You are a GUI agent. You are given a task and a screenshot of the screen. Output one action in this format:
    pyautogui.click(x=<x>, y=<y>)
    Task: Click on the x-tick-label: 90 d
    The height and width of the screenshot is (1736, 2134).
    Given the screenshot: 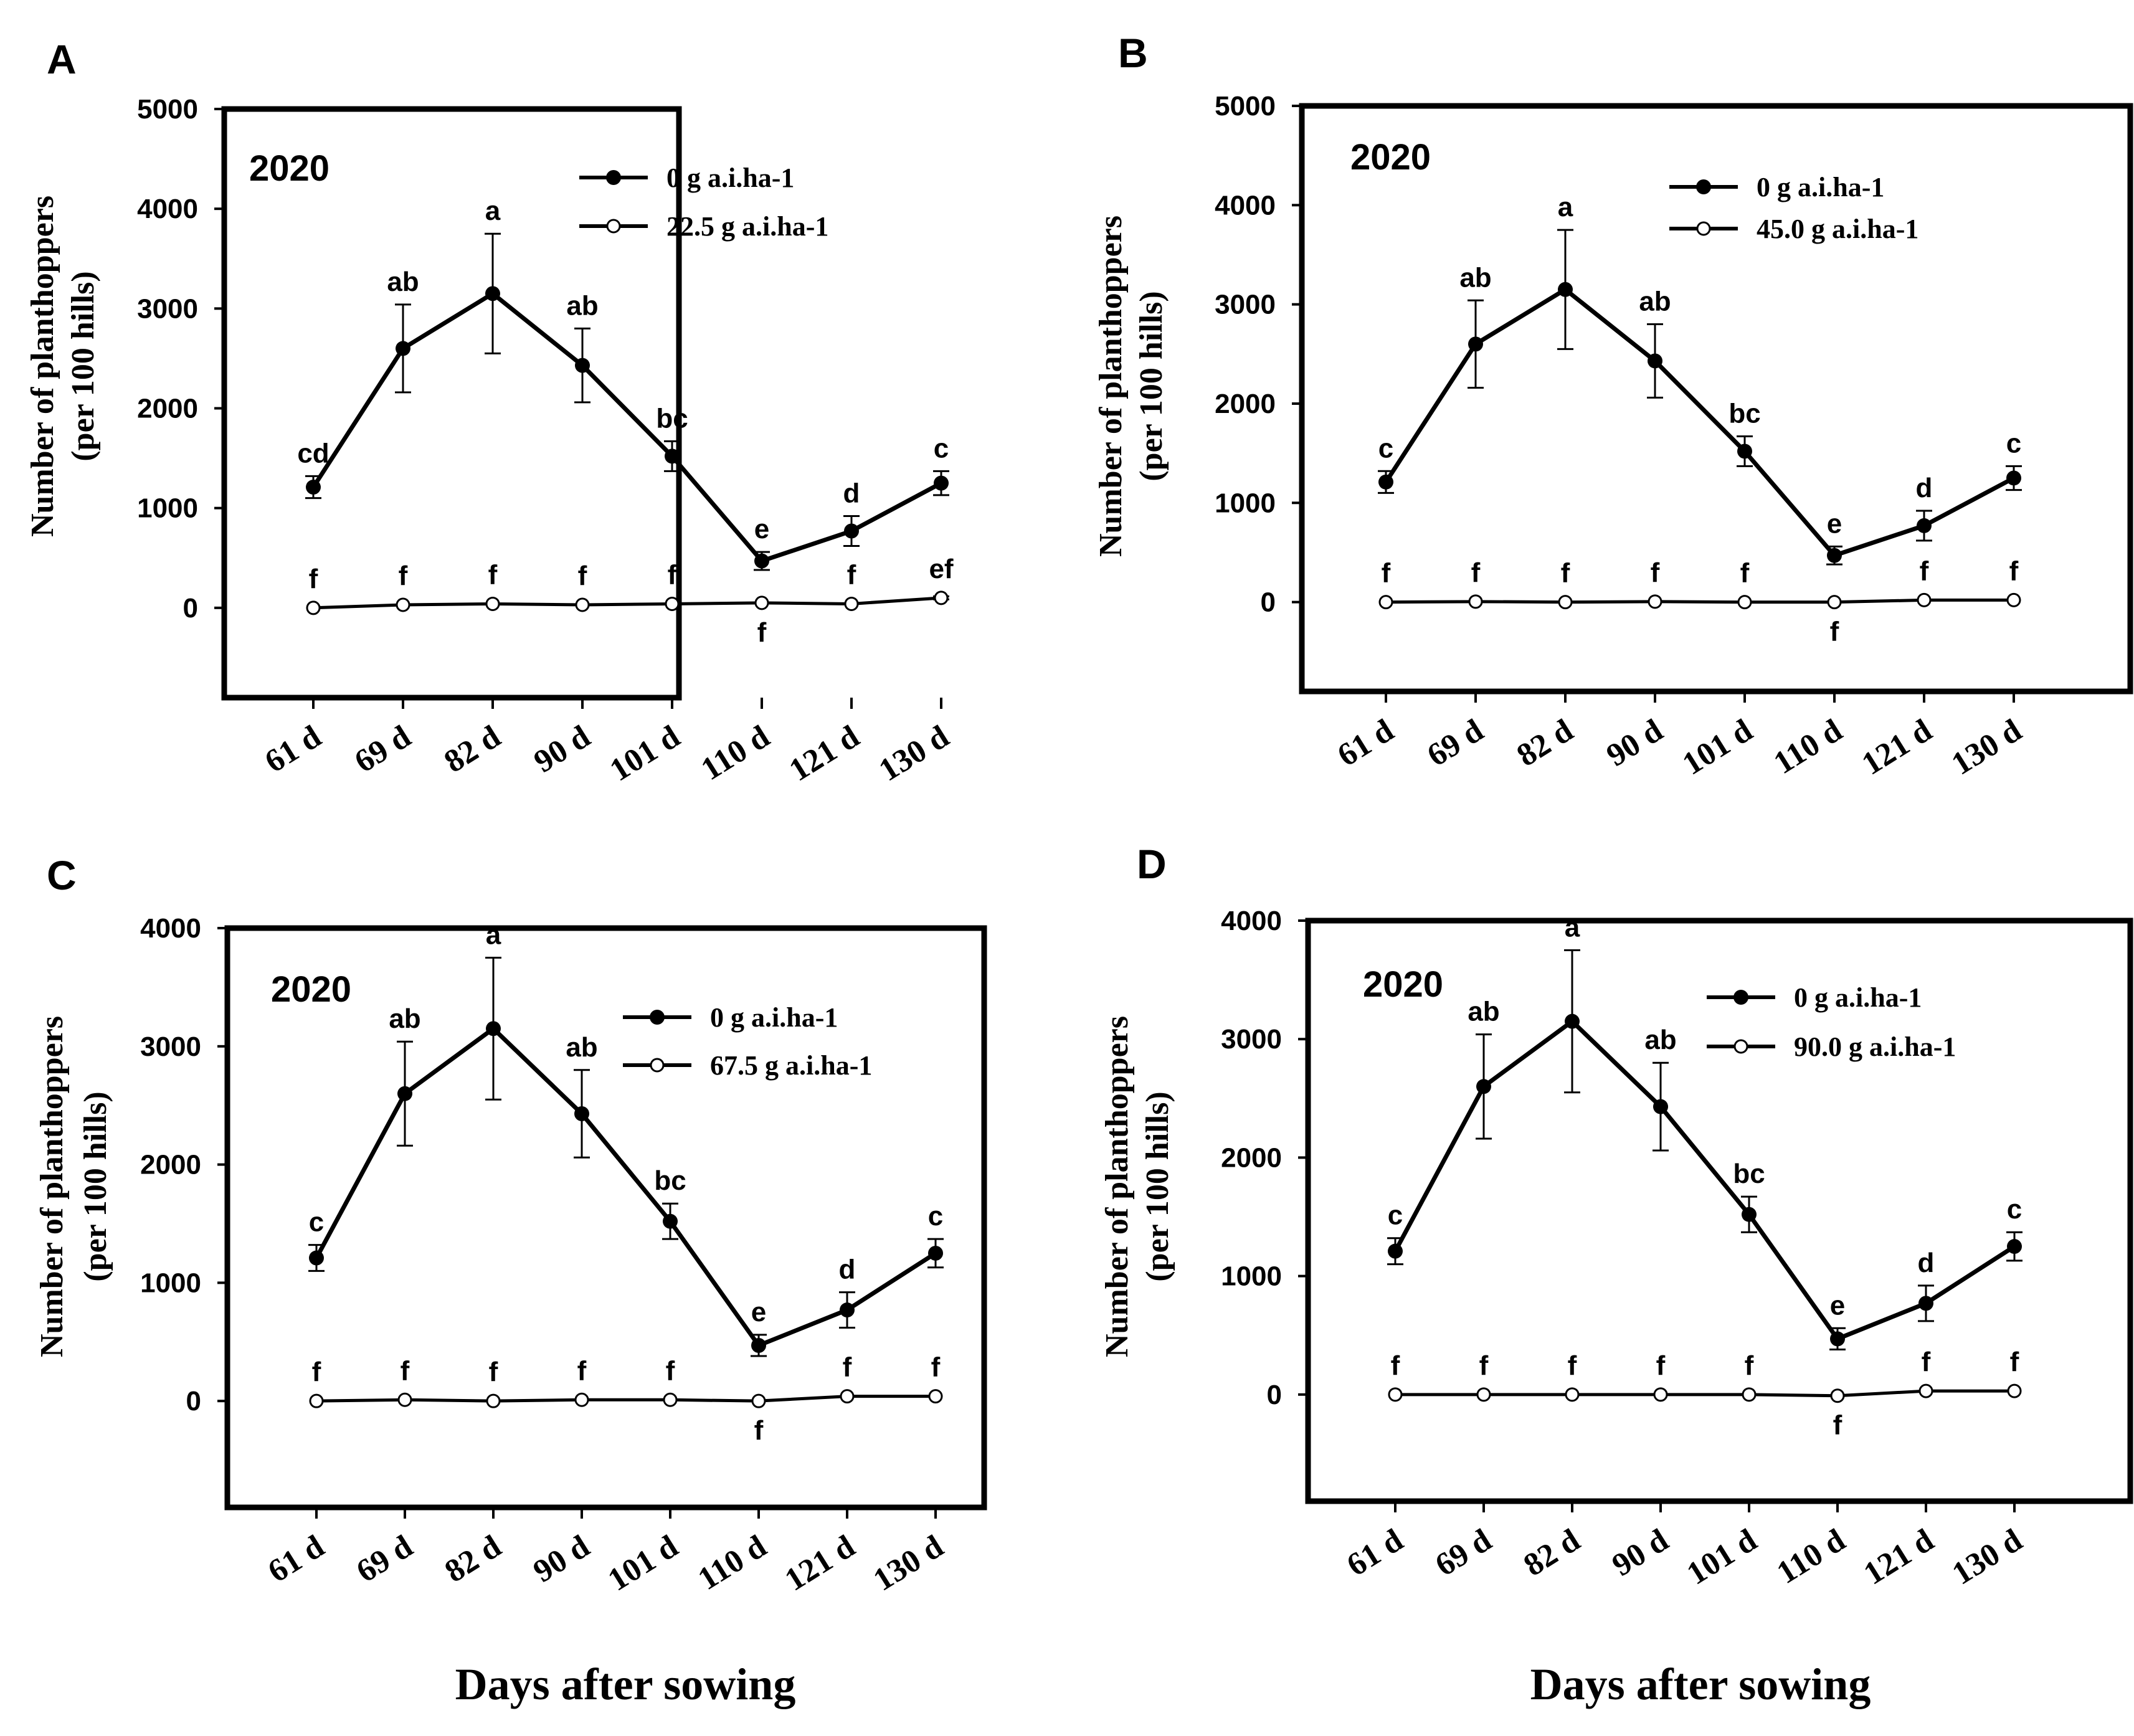 What is the action you would take?
    pyautogui.click(x=1641, y=1552)
    